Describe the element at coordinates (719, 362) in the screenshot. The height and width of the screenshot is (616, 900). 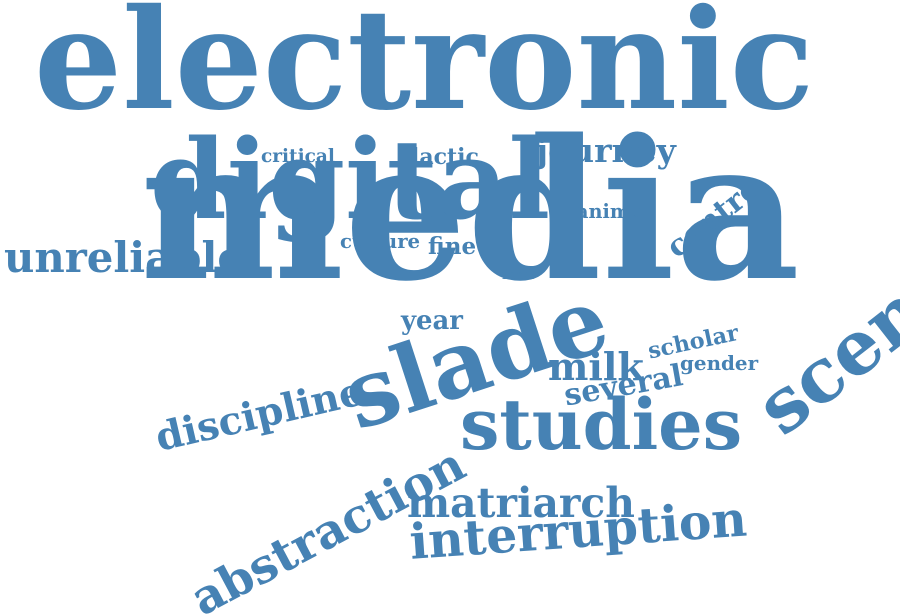
I see `word-gender: gender` at that location.